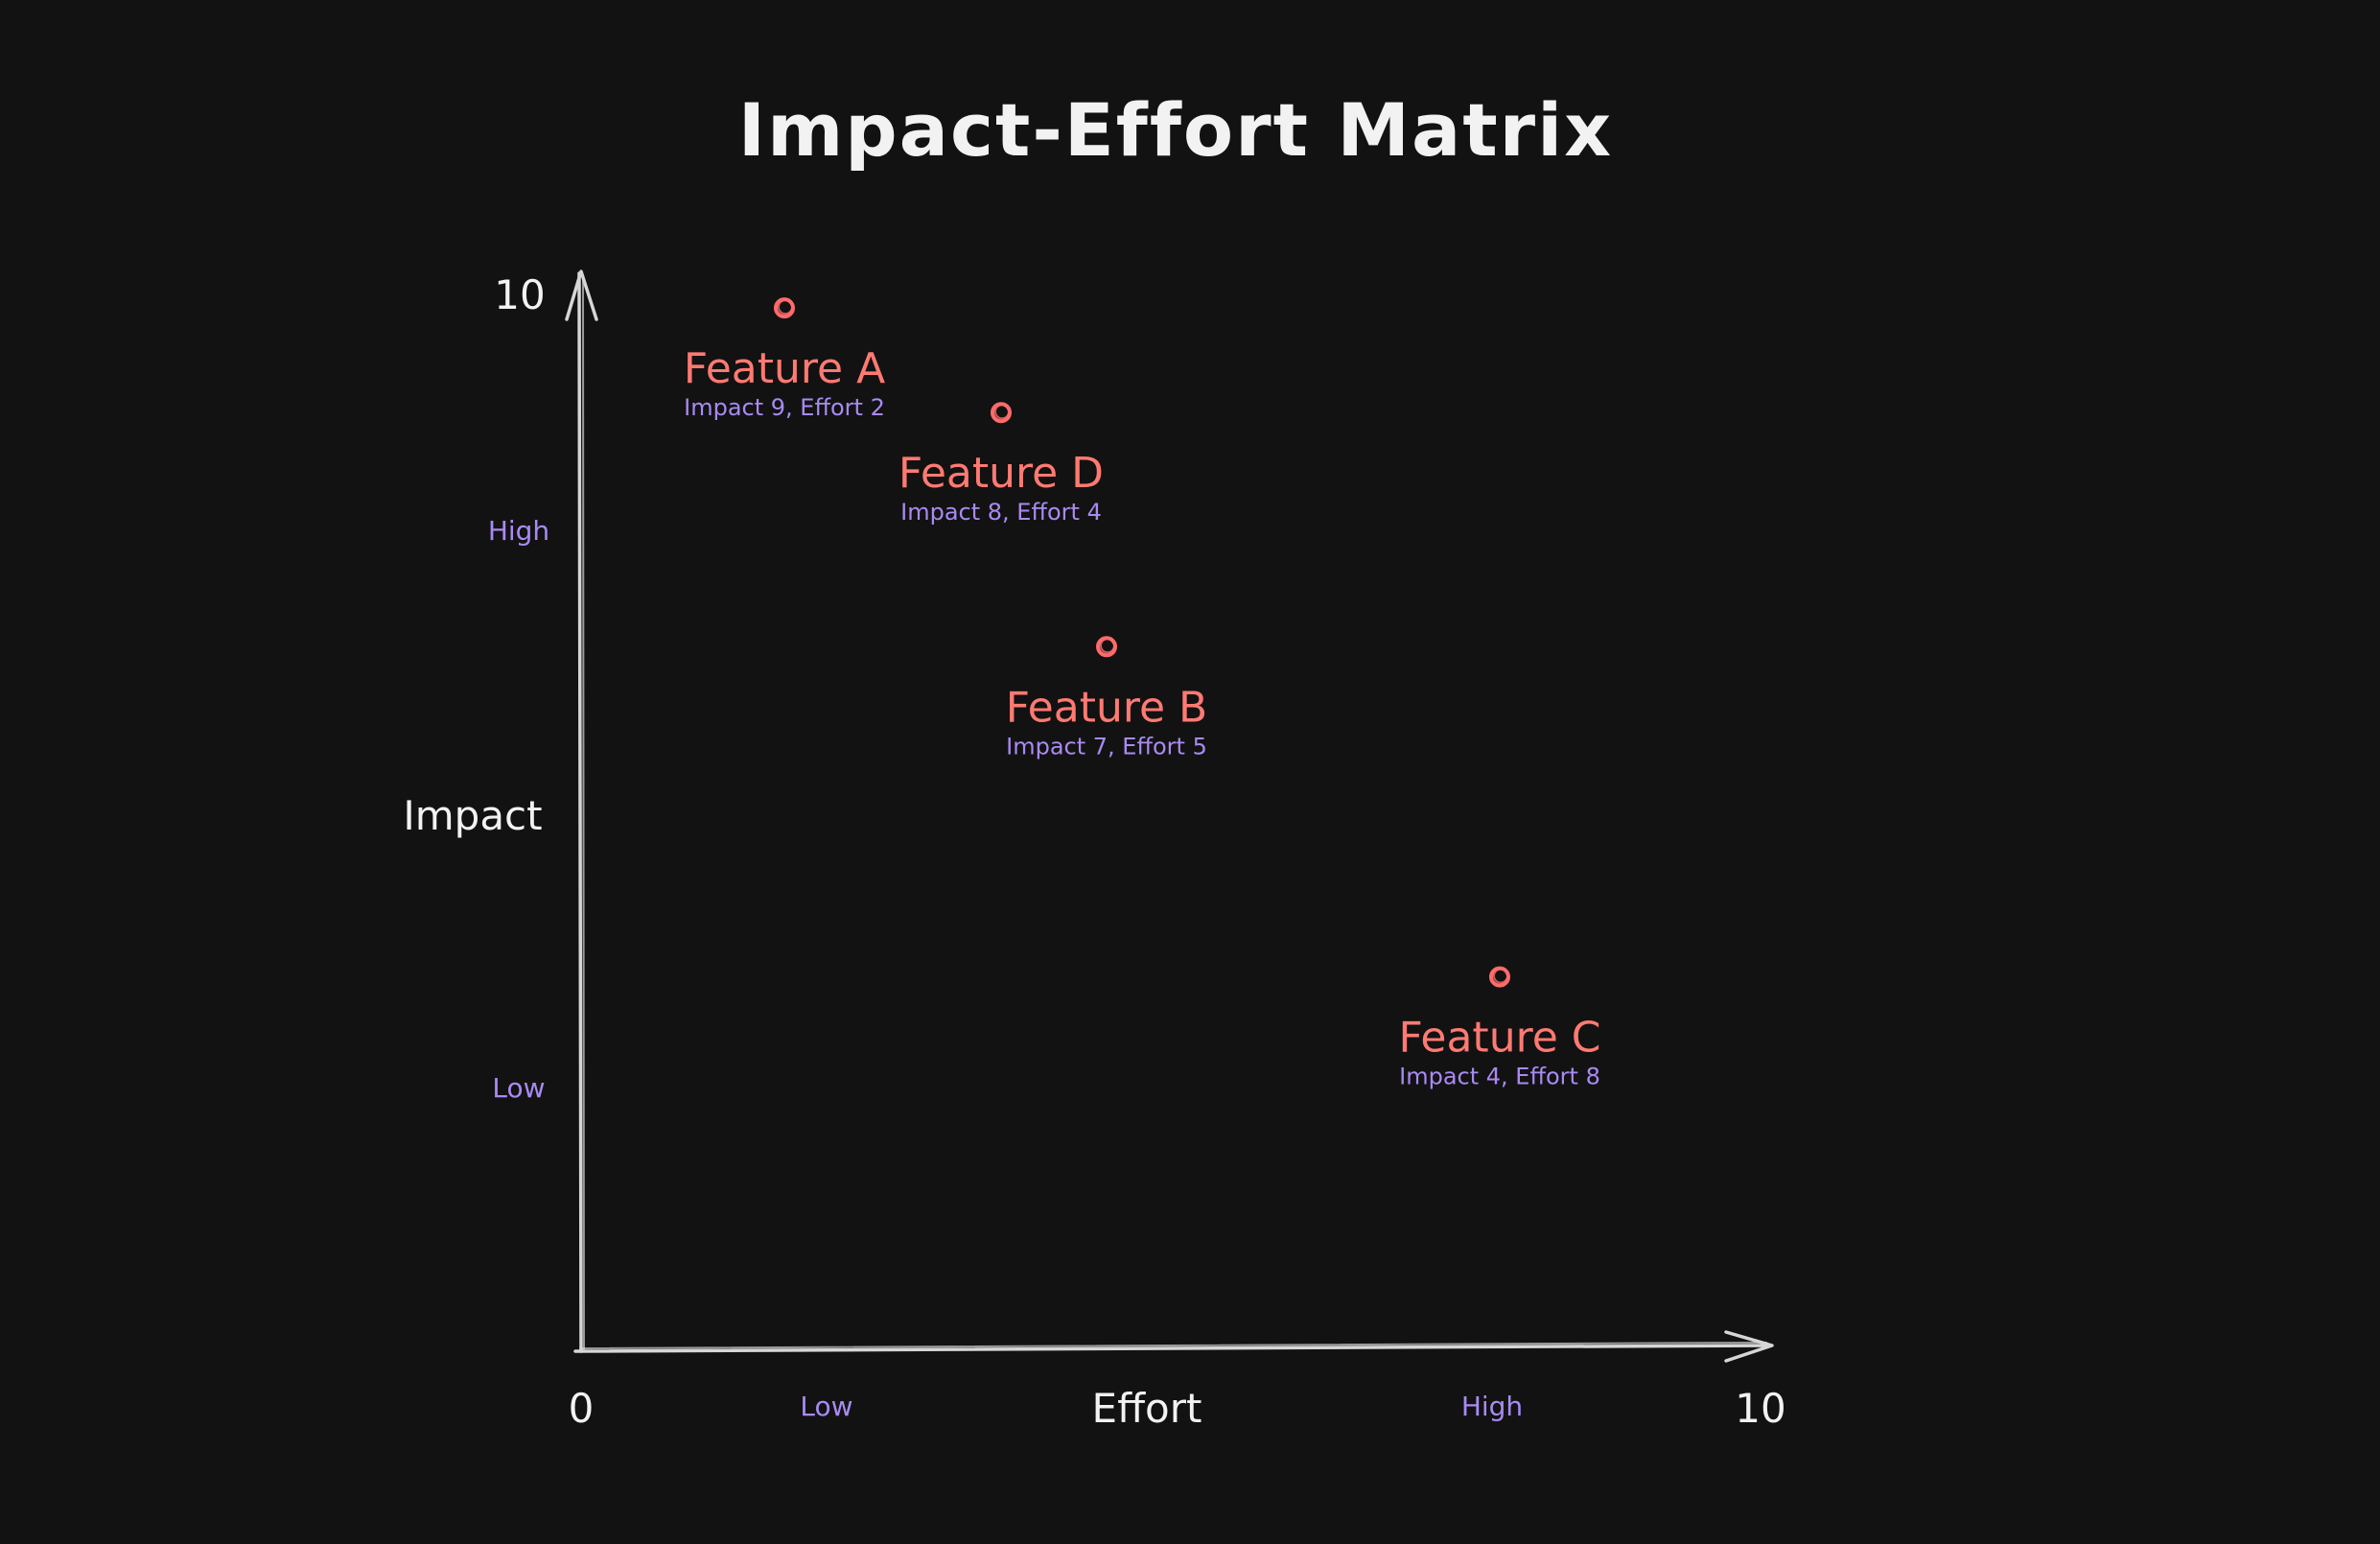  Describe the element at coordinates (518, 1088) in the screenshot. I see `y-level-low: Low` at that location.